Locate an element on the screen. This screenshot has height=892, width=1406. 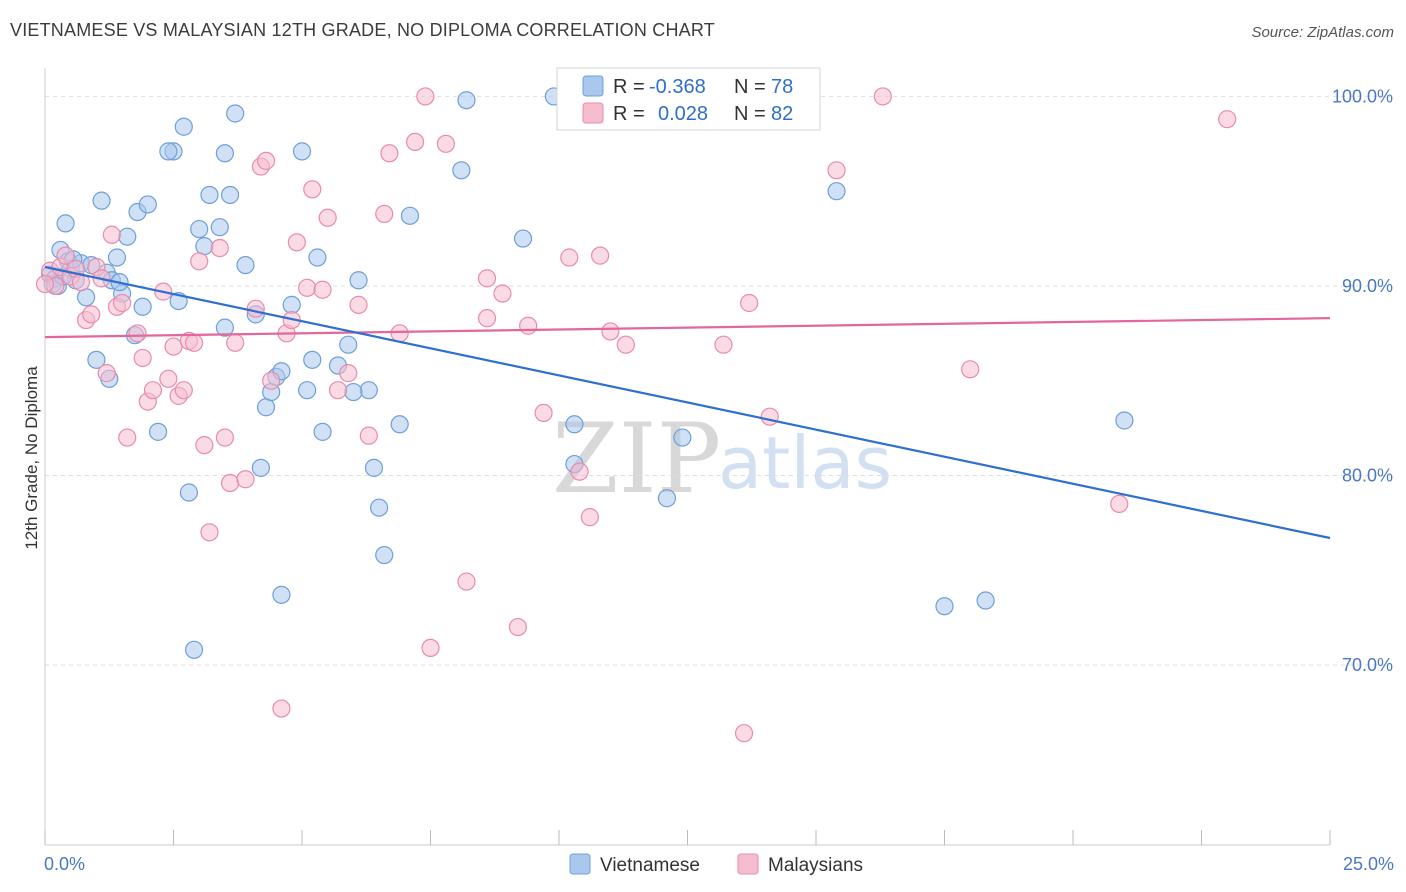
legend-r-label-1: R = is located at coordinates (629, 87).